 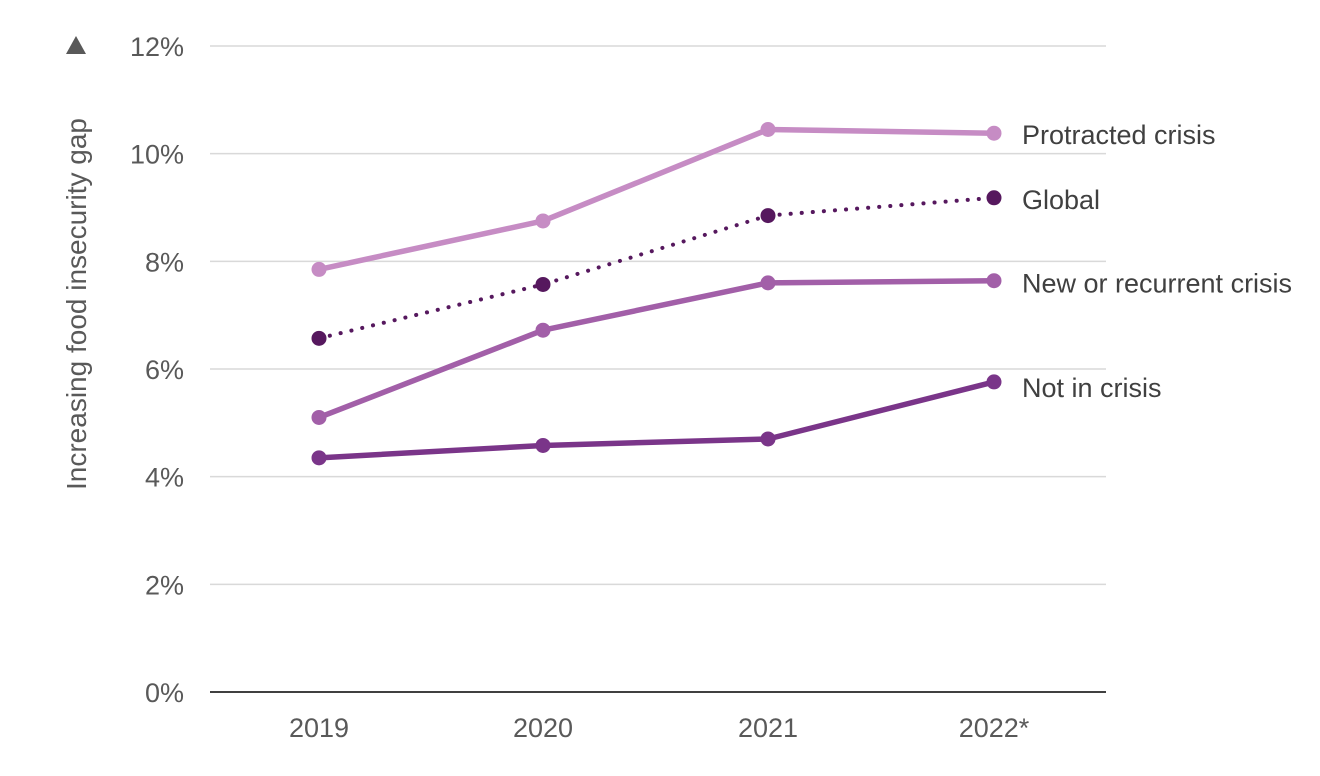 I want to click on series-protracted-crisis, so click(x=656, y=199).